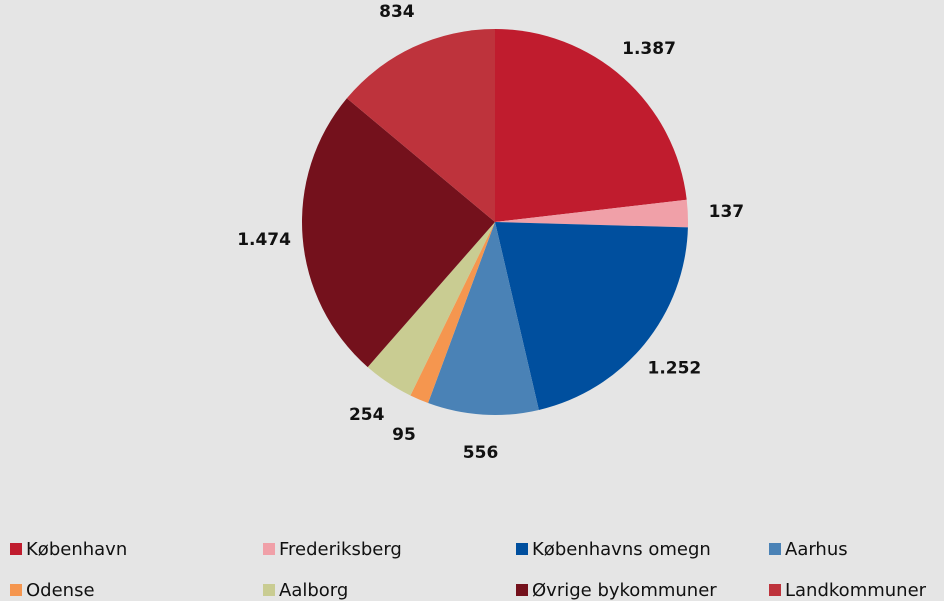  Describe the element at coordinates (481, 453) in the screenshot. I see `value-label: 556` at that location.